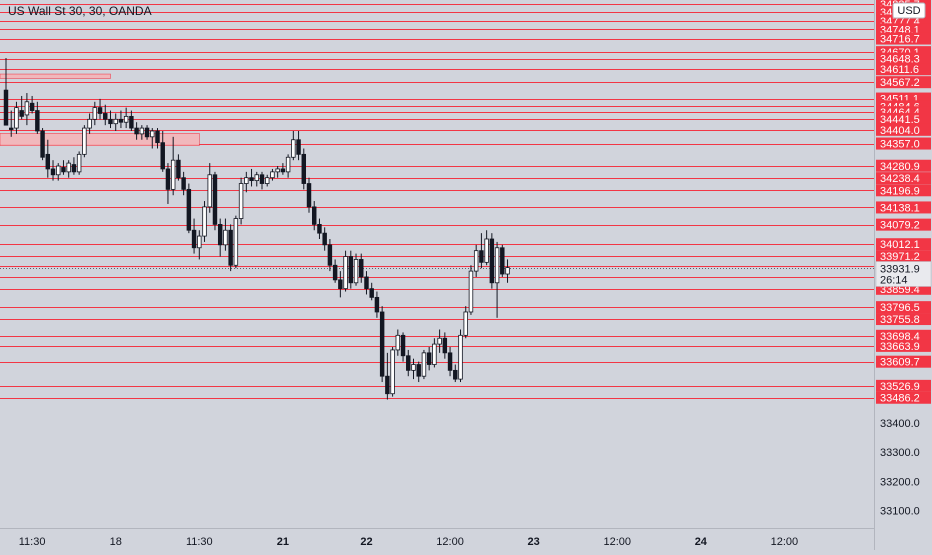 This screenshot has height=555, width=932. Describe the element at coordinates (909, 10) in the screenshot. I see `currency-badge: USD` at that location.